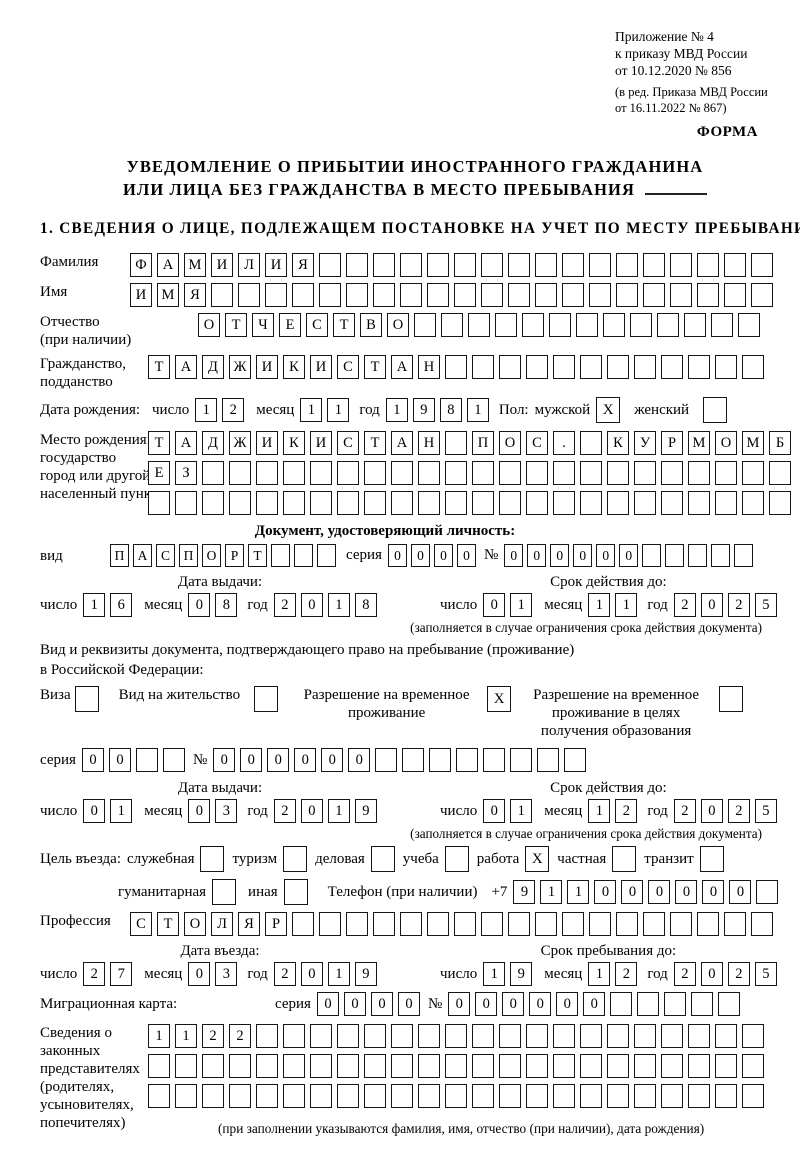  I want to click on char-box: Д, so click(213, 367).